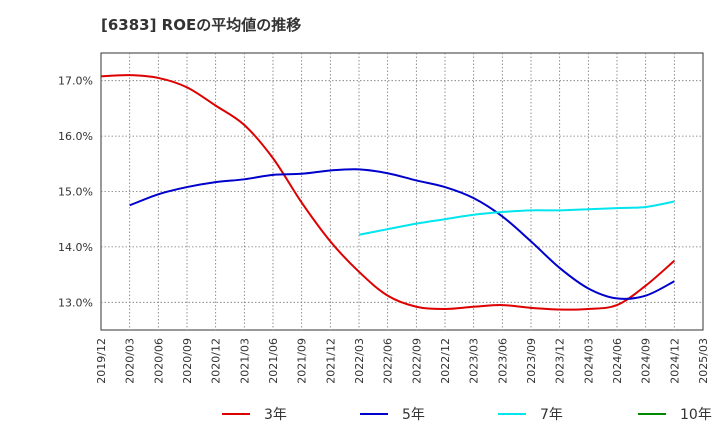 The image size is (720, 440). I want to click on x-tick-label: 2024/06, so click(617, 361).